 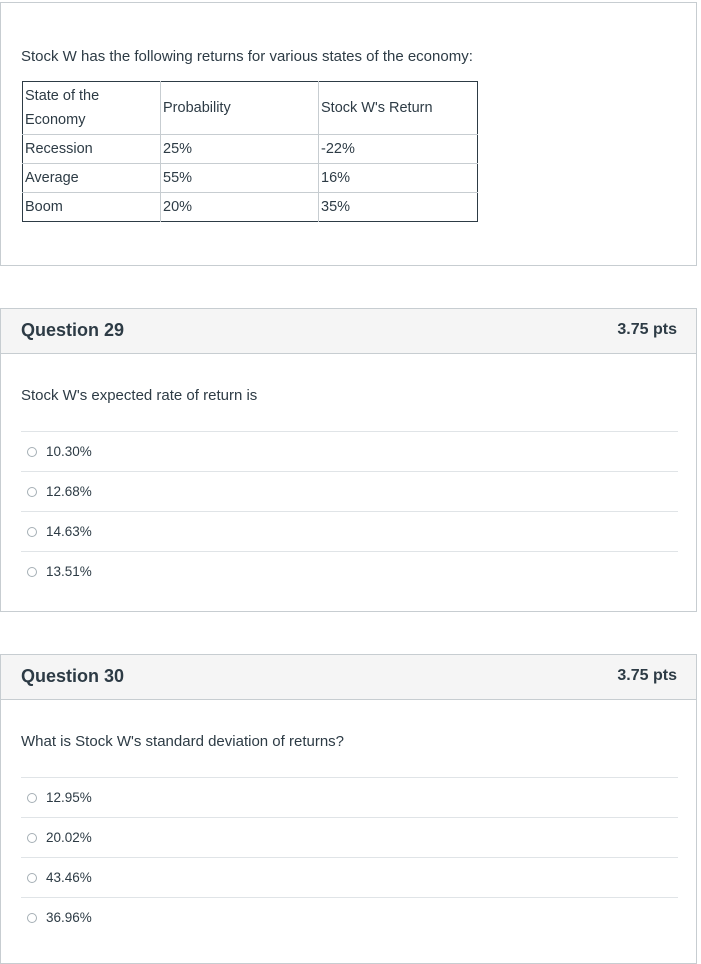 I want to click on answer-label: 12.95%, so click(x=69, y=797).